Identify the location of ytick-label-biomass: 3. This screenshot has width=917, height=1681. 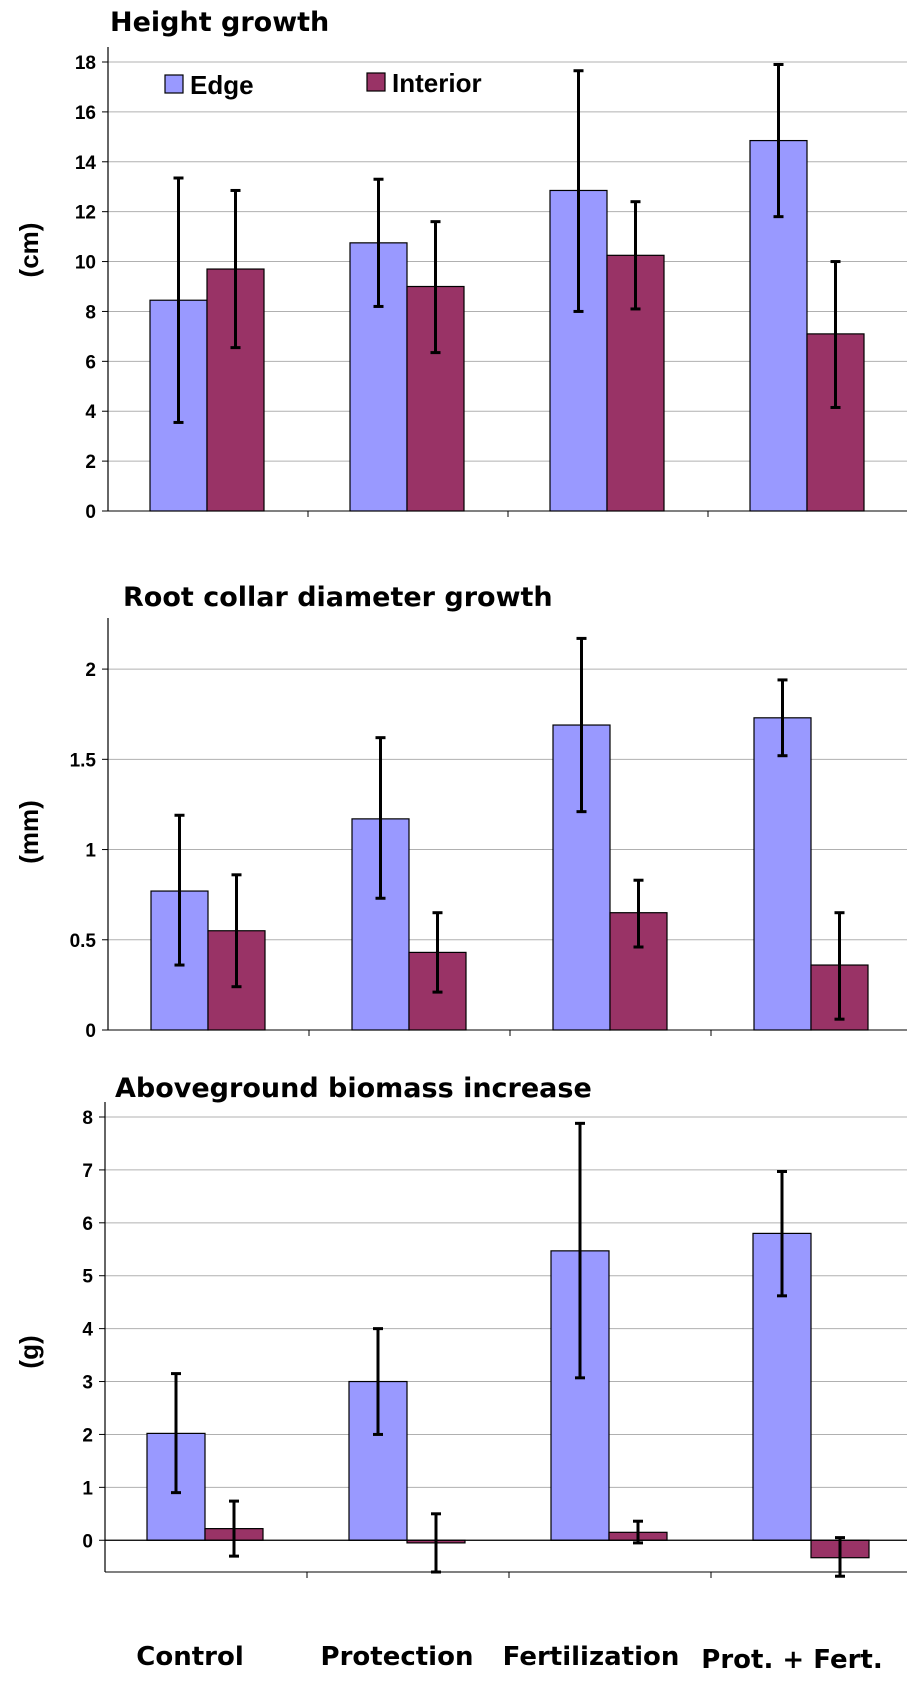
(87, 1383).